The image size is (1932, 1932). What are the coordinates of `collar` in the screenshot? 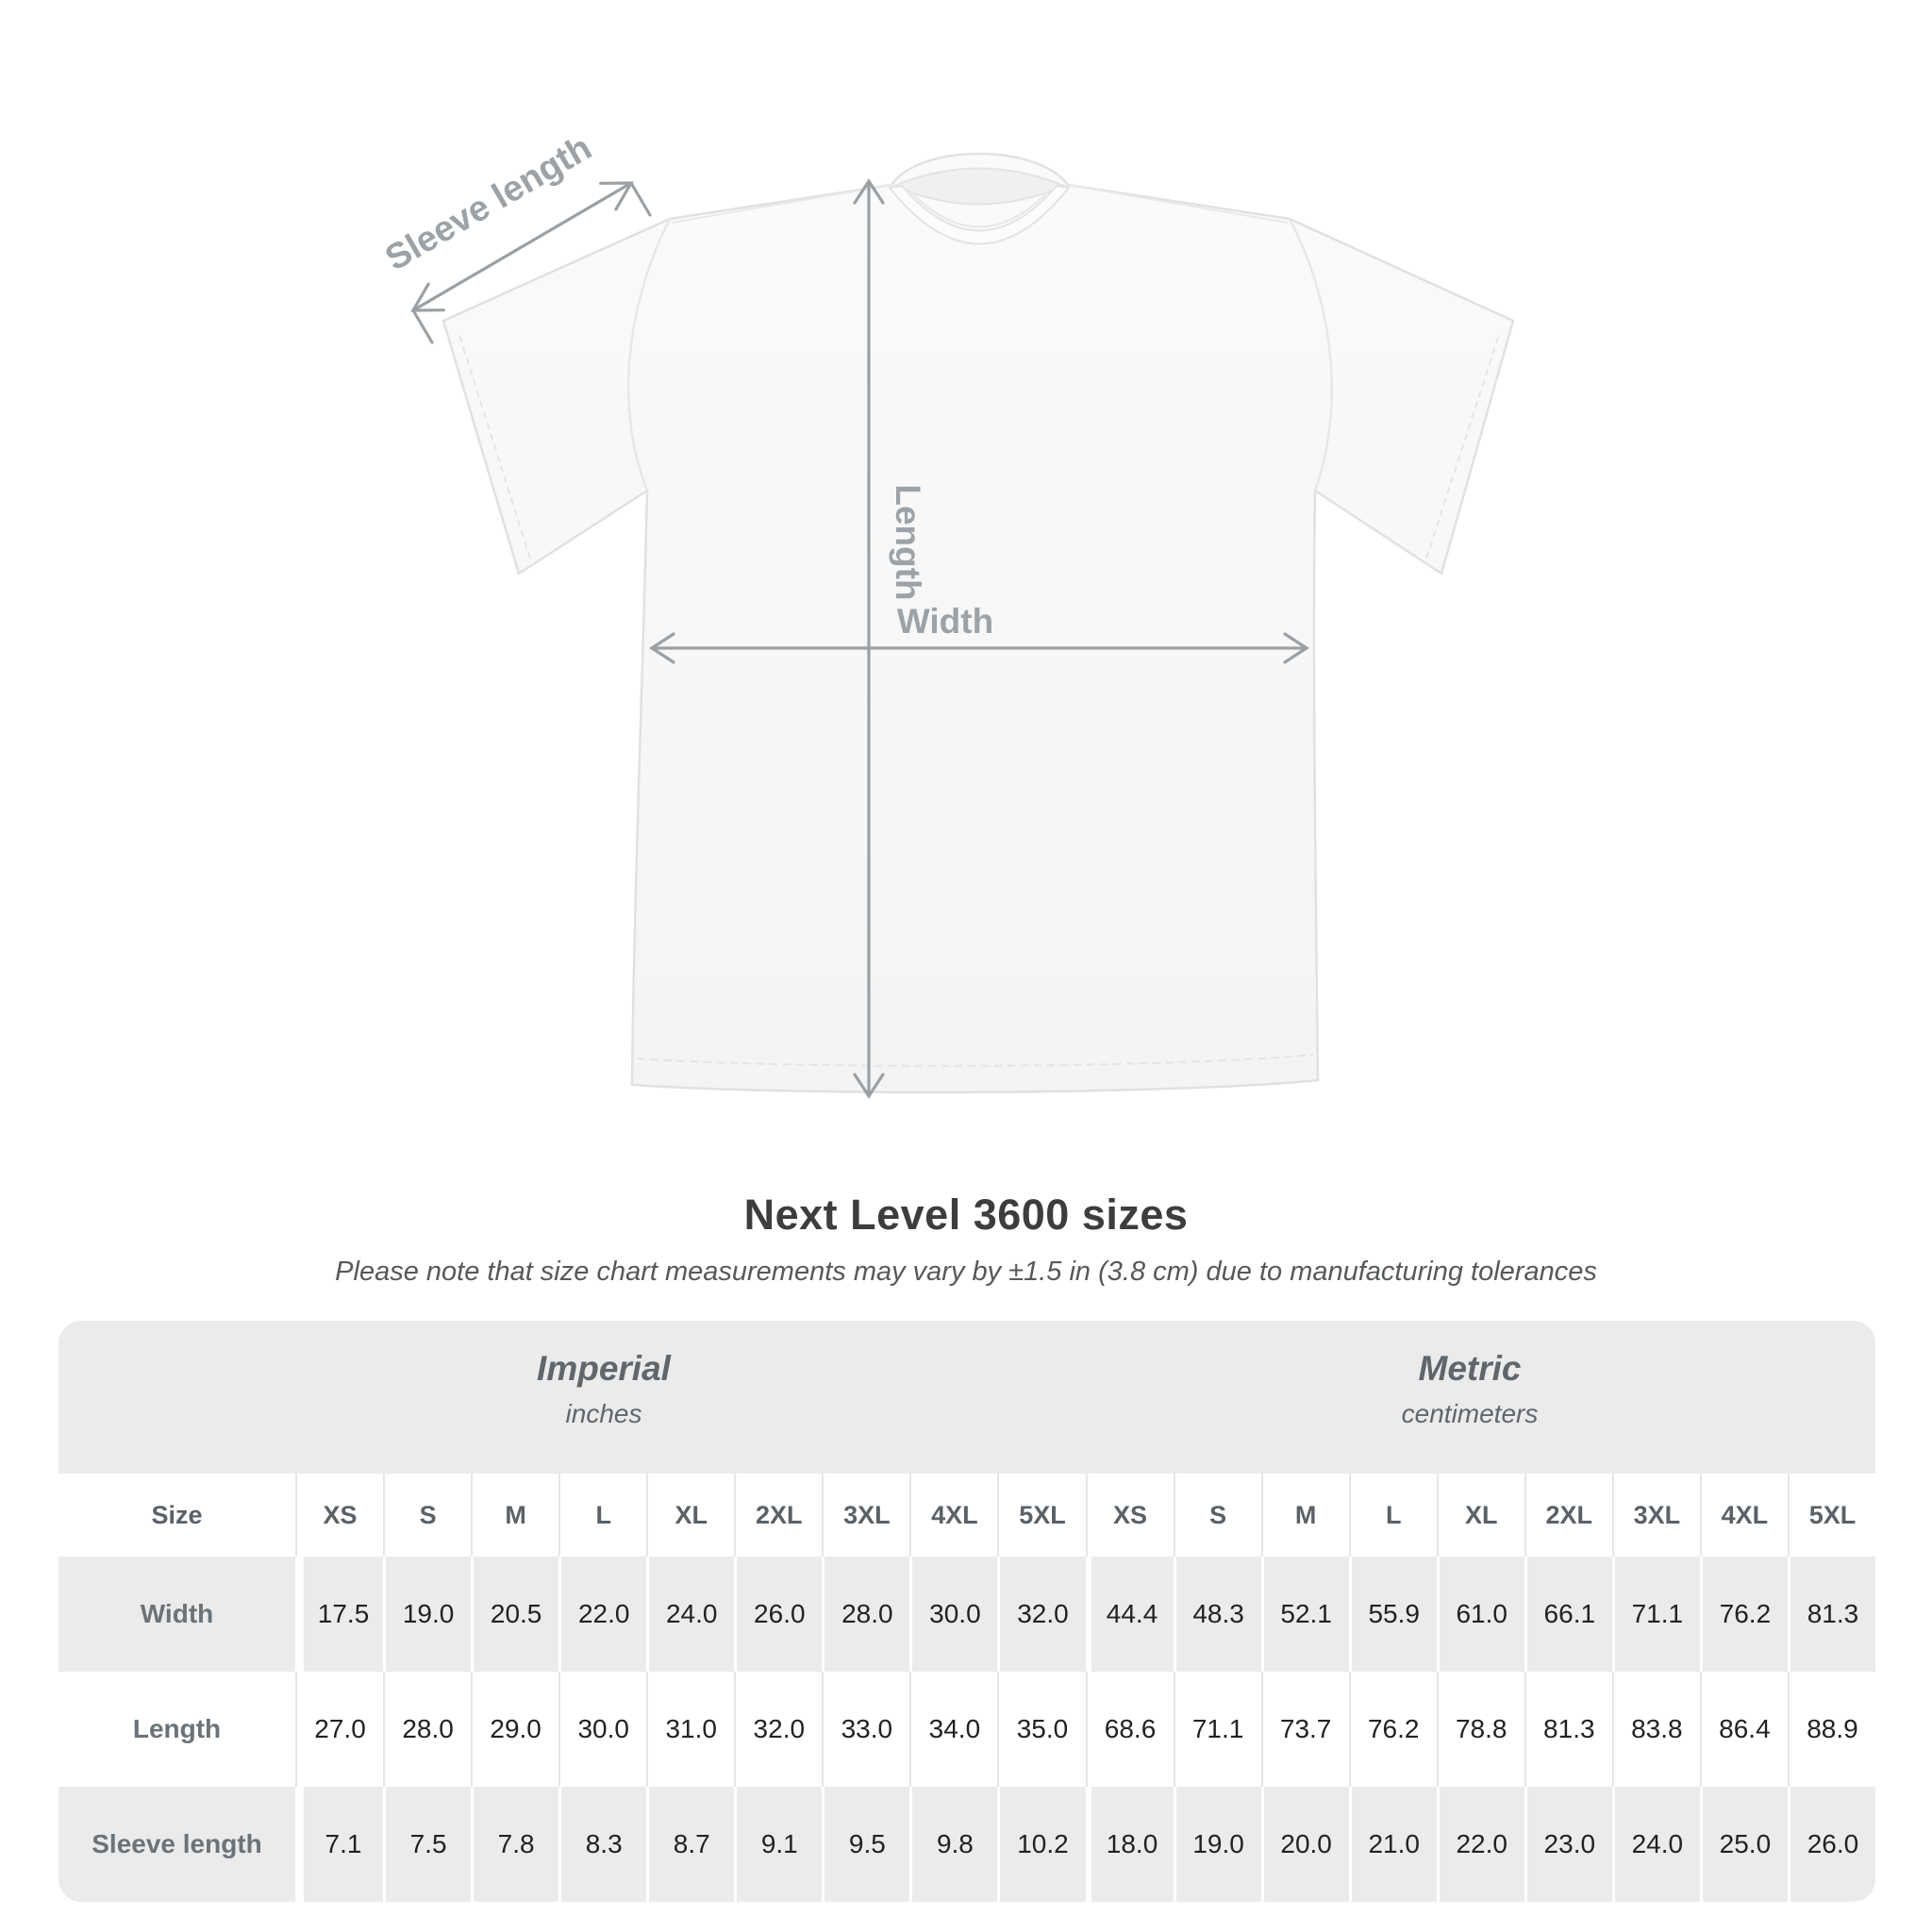 It's located at (979, 206).